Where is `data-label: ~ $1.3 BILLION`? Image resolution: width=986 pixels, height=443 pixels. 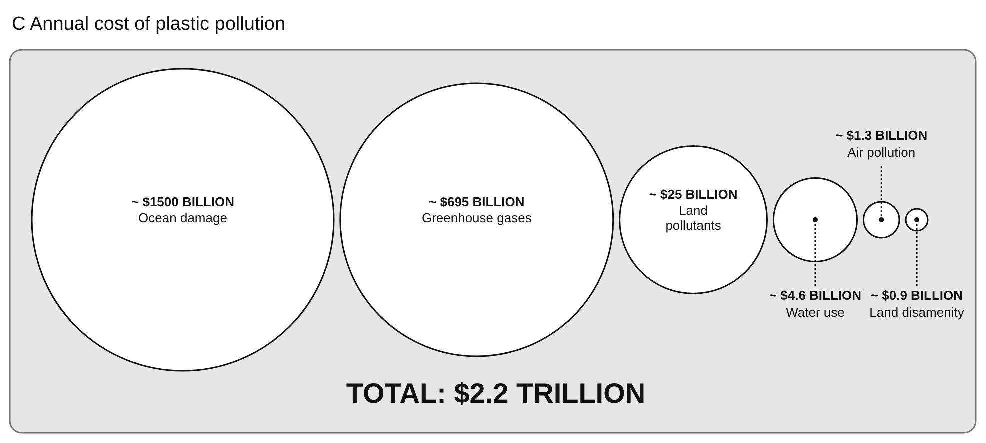
data-label: ~ $1.3 BILLION is located at coordinates (882, 135).